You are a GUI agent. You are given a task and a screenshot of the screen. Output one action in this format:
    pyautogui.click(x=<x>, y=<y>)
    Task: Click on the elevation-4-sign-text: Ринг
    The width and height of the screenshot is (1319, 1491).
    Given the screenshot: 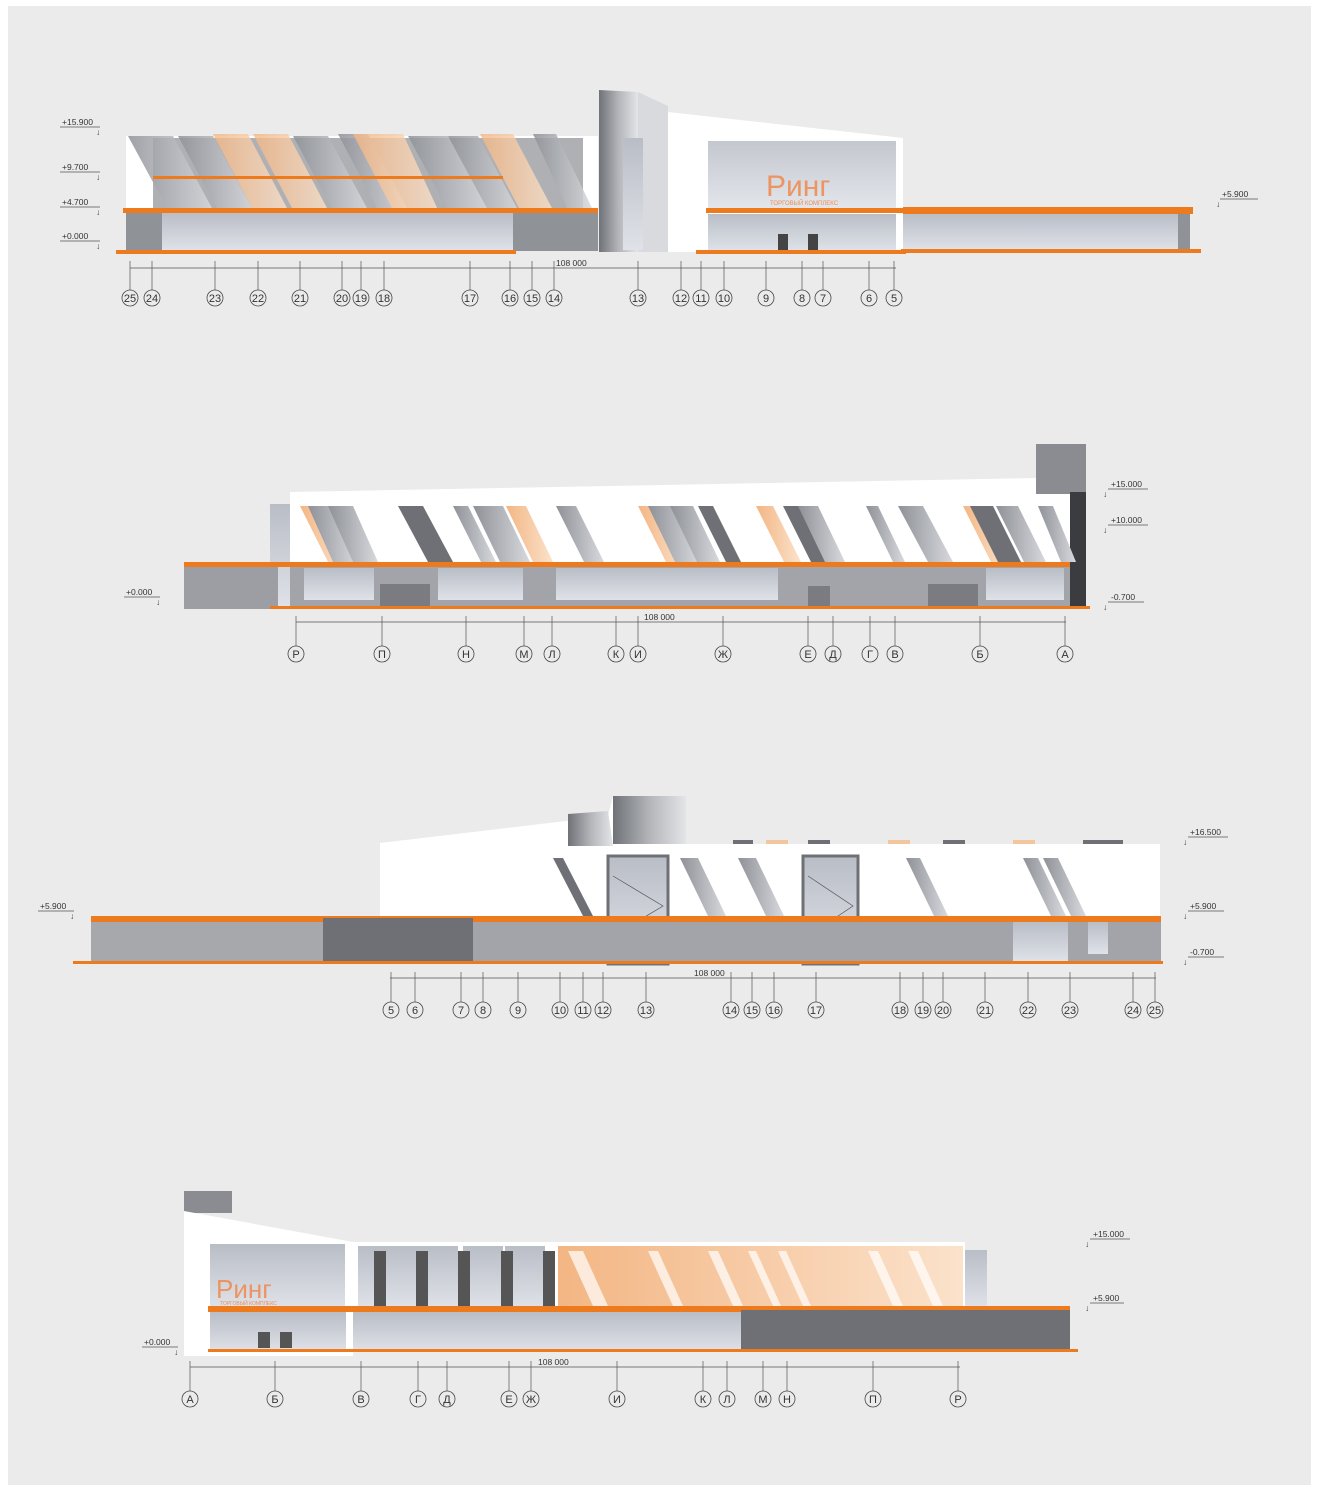 What is the action you would take?
    pyautogui.click(x=244, y=1289)
    